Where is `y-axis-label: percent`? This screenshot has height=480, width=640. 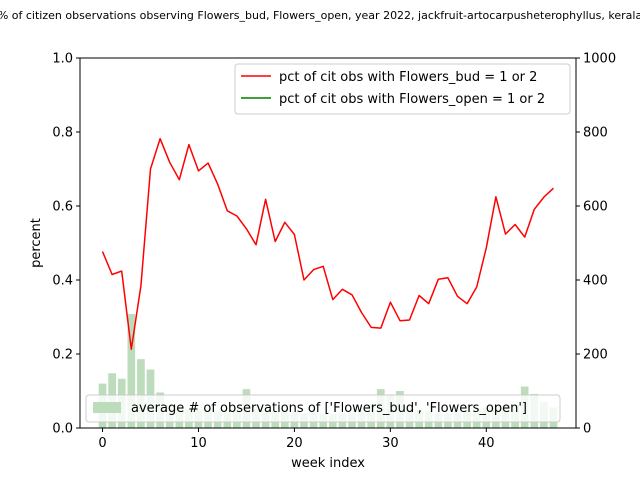
y-axis-label: percent is located at coordinates (36, 243).